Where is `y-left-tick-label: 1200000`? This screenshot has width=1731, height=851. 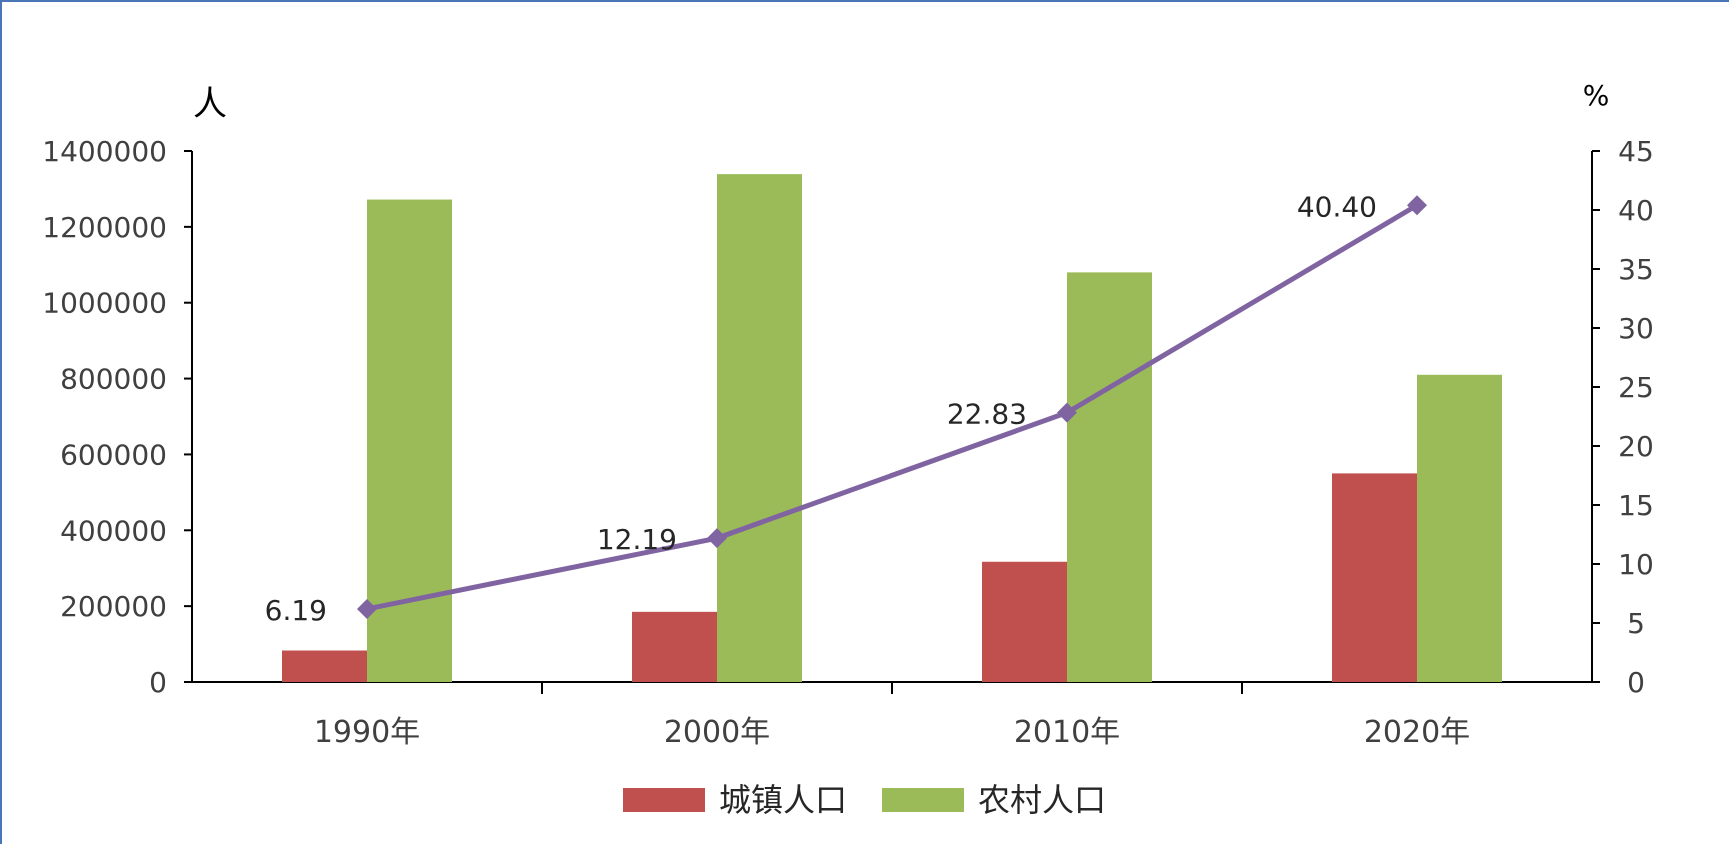
y-left-tick-label: 1200000 is located at coordinates (104, 227).